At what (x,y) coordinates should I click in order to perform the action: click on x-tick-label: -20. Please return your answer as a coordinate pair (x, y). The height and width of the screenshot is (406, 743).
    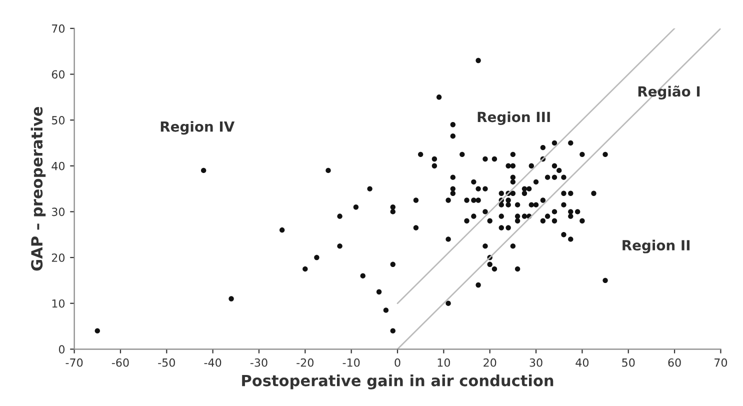
    Looking at the image, I should click on (305, 362).